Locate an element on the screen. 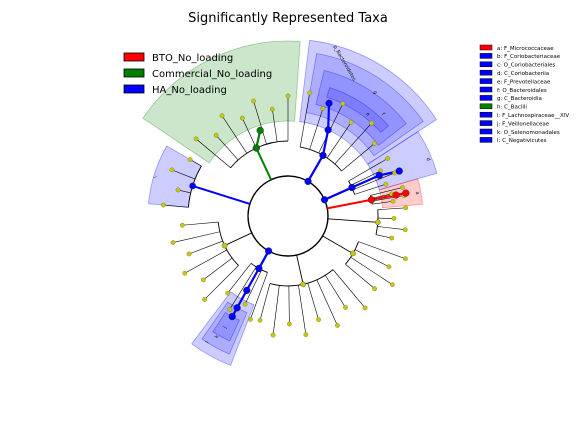 The height and width of the screenshot is (432, 576). group-legend-label: Commercial_No_loading is located at coordinates (212, 74).